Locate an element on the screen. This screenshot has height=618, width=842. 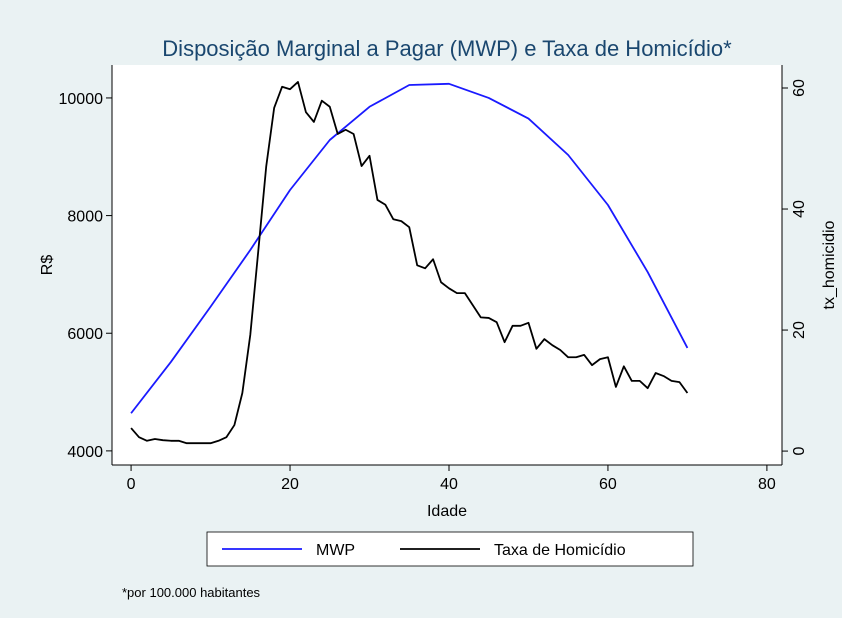
y-tick-label: 8000 is located at coordinates (85, 217).